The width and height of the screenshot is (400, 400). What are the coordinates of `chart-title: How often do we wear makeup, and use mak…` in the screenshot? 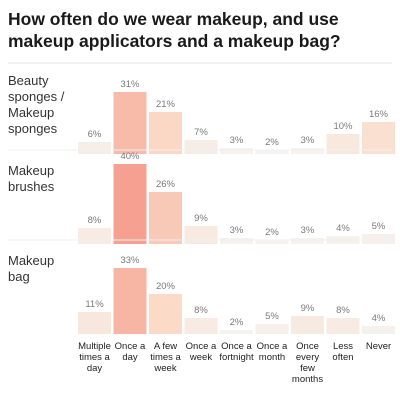 It's located at (174, 30).